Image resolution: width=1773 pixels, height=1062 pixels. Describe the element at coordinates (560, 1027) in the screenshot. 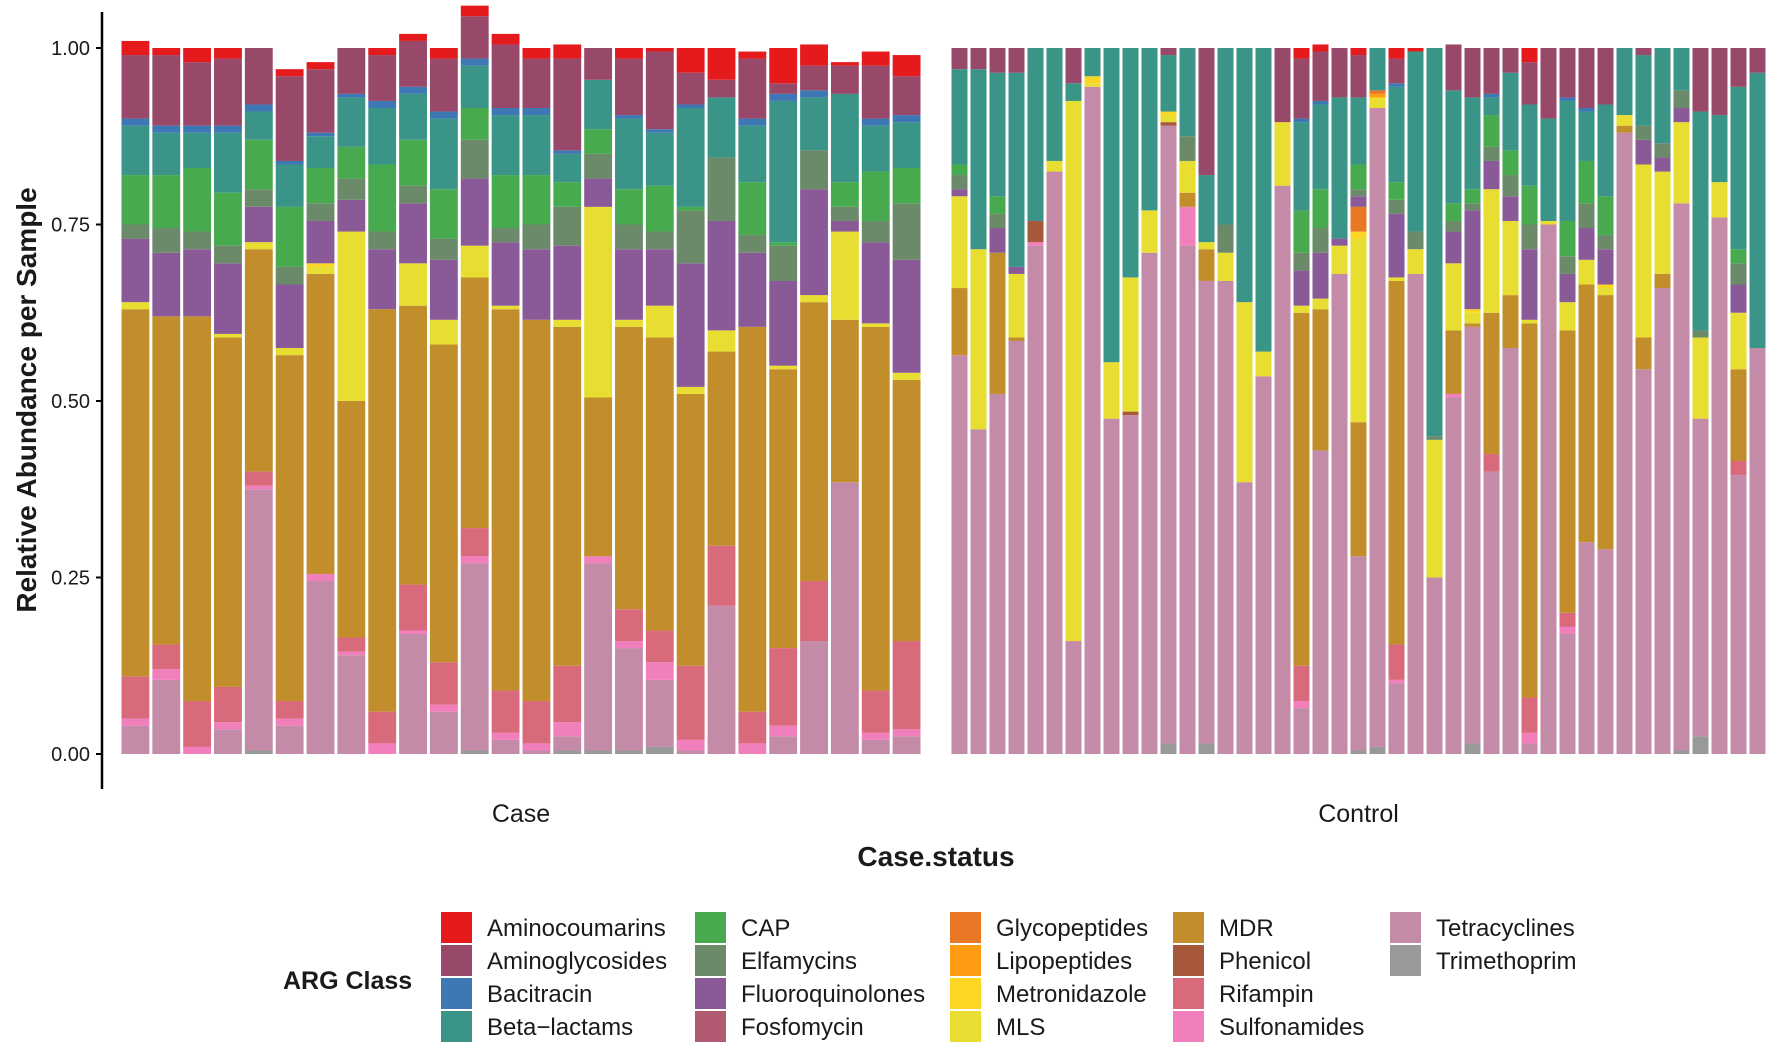

I see `legend-label: Beta−lactams` at that location.